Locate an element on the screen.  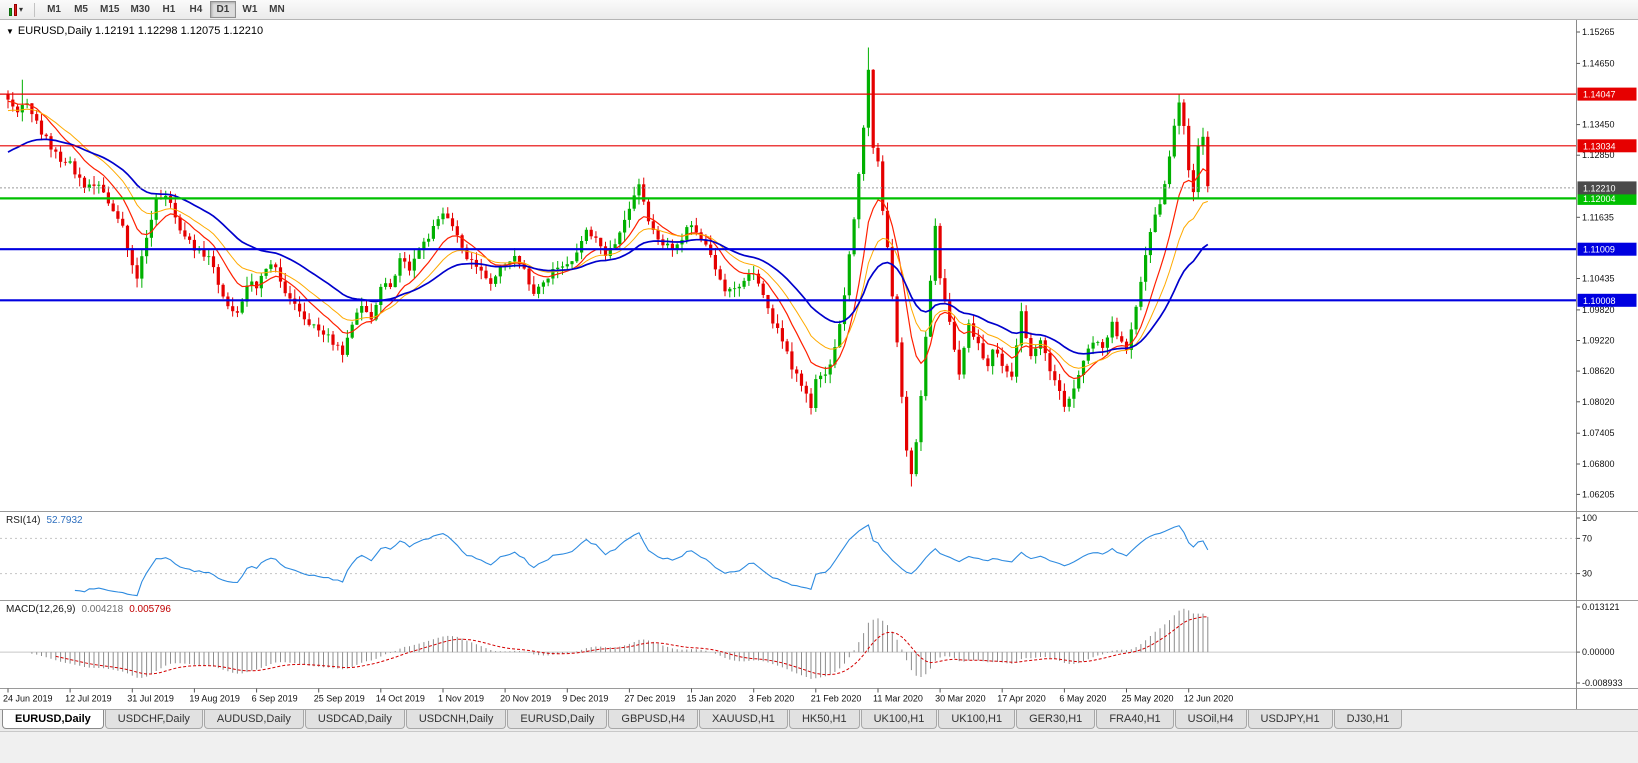
chart-tab-dj30-h1: DJ30,H1 is located at coordinates (1368, 719).